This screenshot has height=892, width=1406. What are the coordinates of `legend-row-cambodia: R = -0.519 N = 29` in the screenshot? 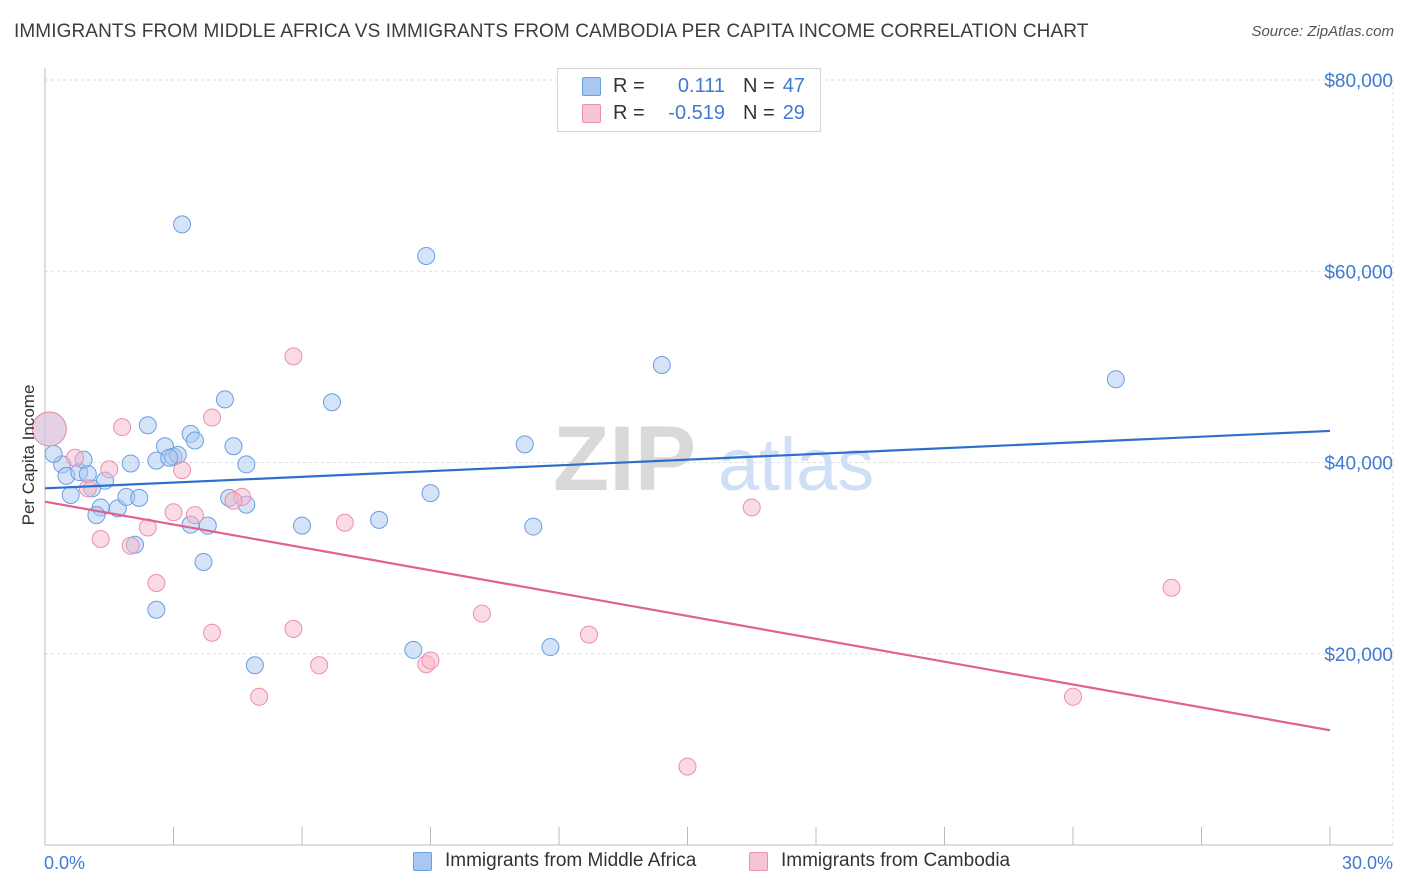 It's located at (693, 113).